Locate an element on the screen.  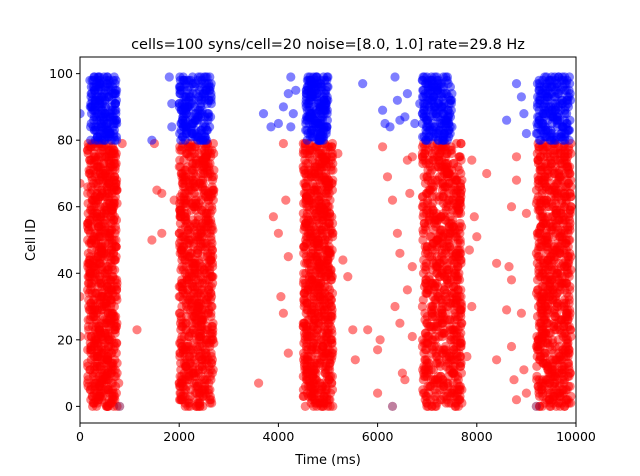
y-tick-label: 100 is located at coordinates (61, 73).